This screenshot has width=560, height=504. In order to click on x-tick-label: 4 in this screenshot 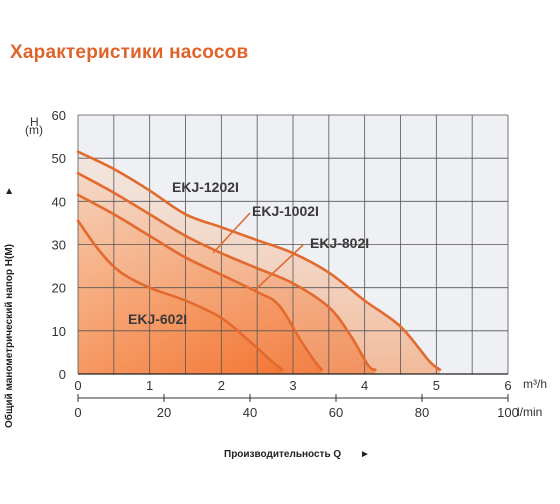, I will do `click(364, 385)`.